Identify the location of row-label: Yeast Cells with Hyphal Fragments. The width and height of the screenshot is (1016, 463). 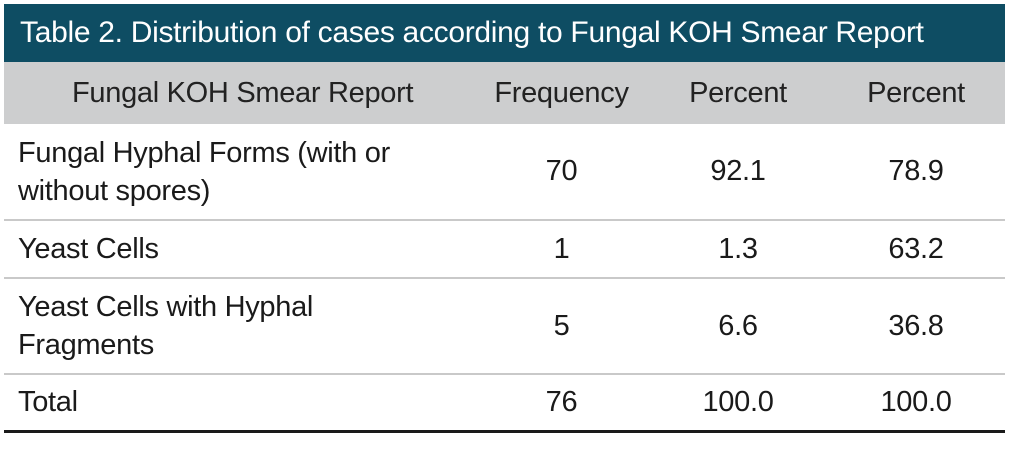
(239, 326).